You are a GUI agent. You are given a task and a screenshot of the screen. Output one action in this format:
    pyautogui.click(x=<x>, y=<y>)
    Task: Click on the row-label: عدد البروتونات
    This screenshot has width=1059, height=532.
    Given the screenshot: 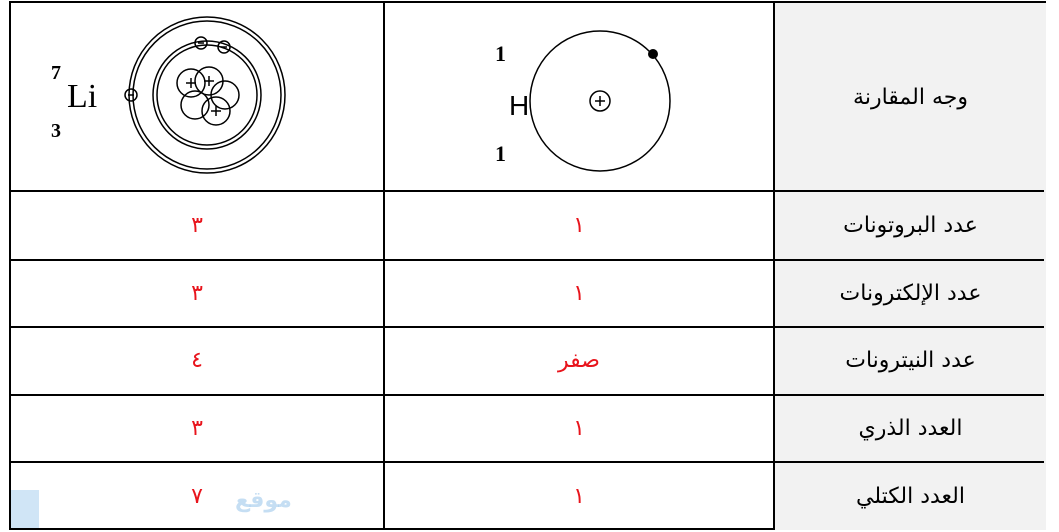 What is the action you would take?
    pyautogui.click(x=910, y=226)
    